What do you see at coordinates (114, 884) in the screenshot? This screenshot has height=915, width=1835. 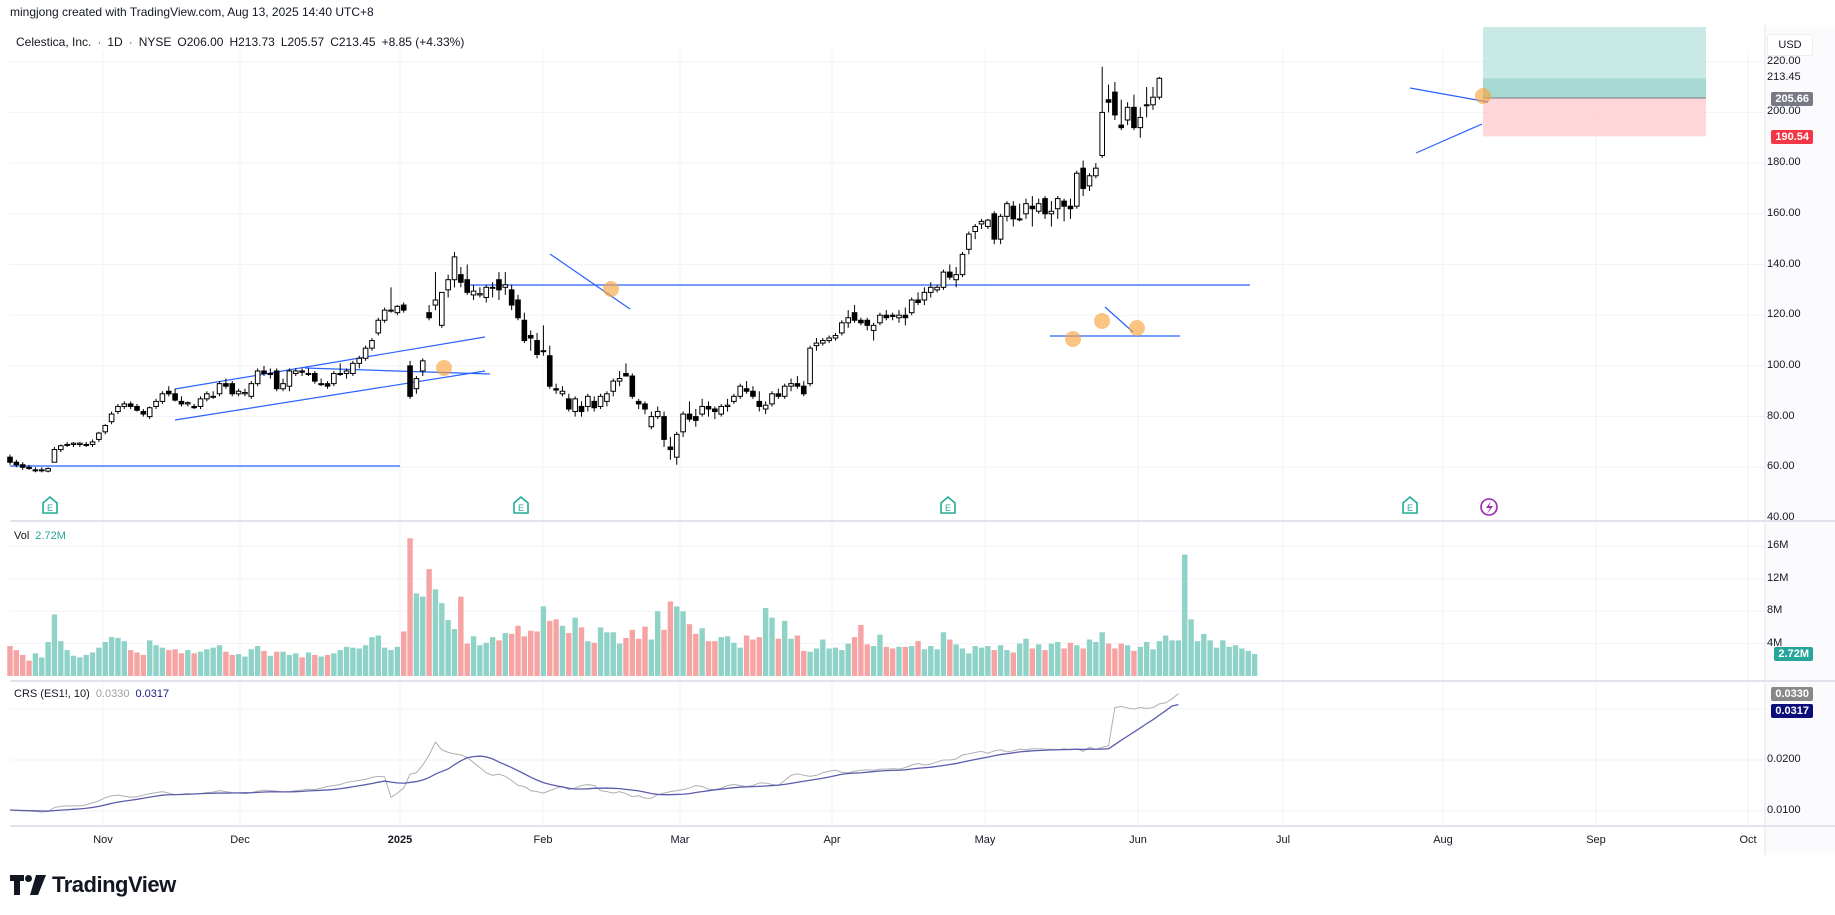 I see `brand-name: TradingView` at bounding box center [114, 884].